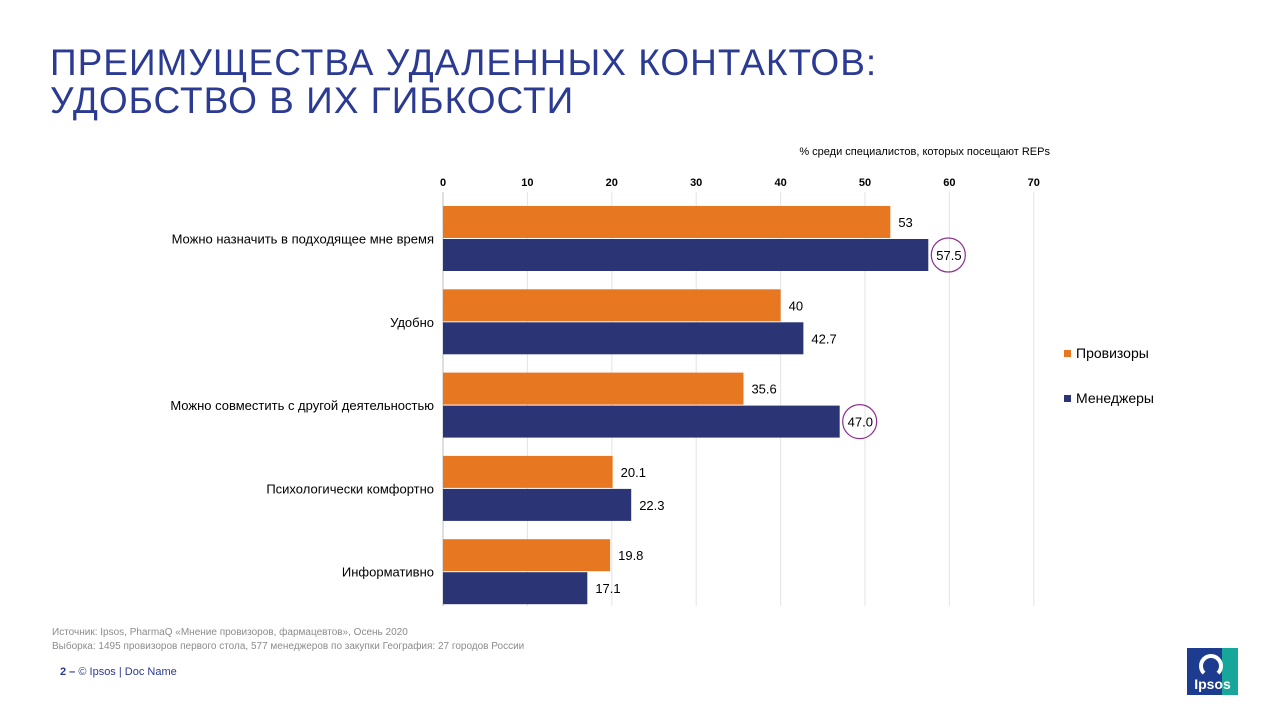 This screenshot has height=720, width=1280. I want to click on legend-label-provizory: Провизоры, so click(1112, 353).